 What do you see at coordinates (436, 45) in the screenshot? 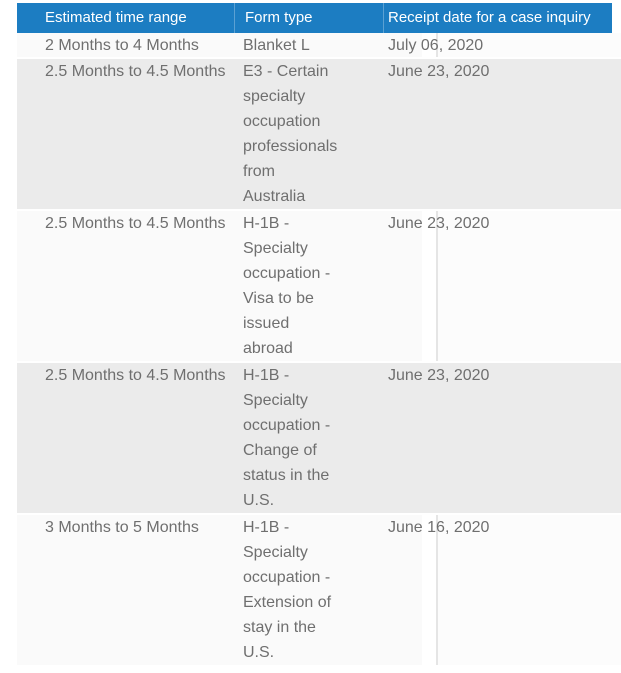
I see `cell-receipt-date: July 06, 2020` at bounding box center [436, 45].